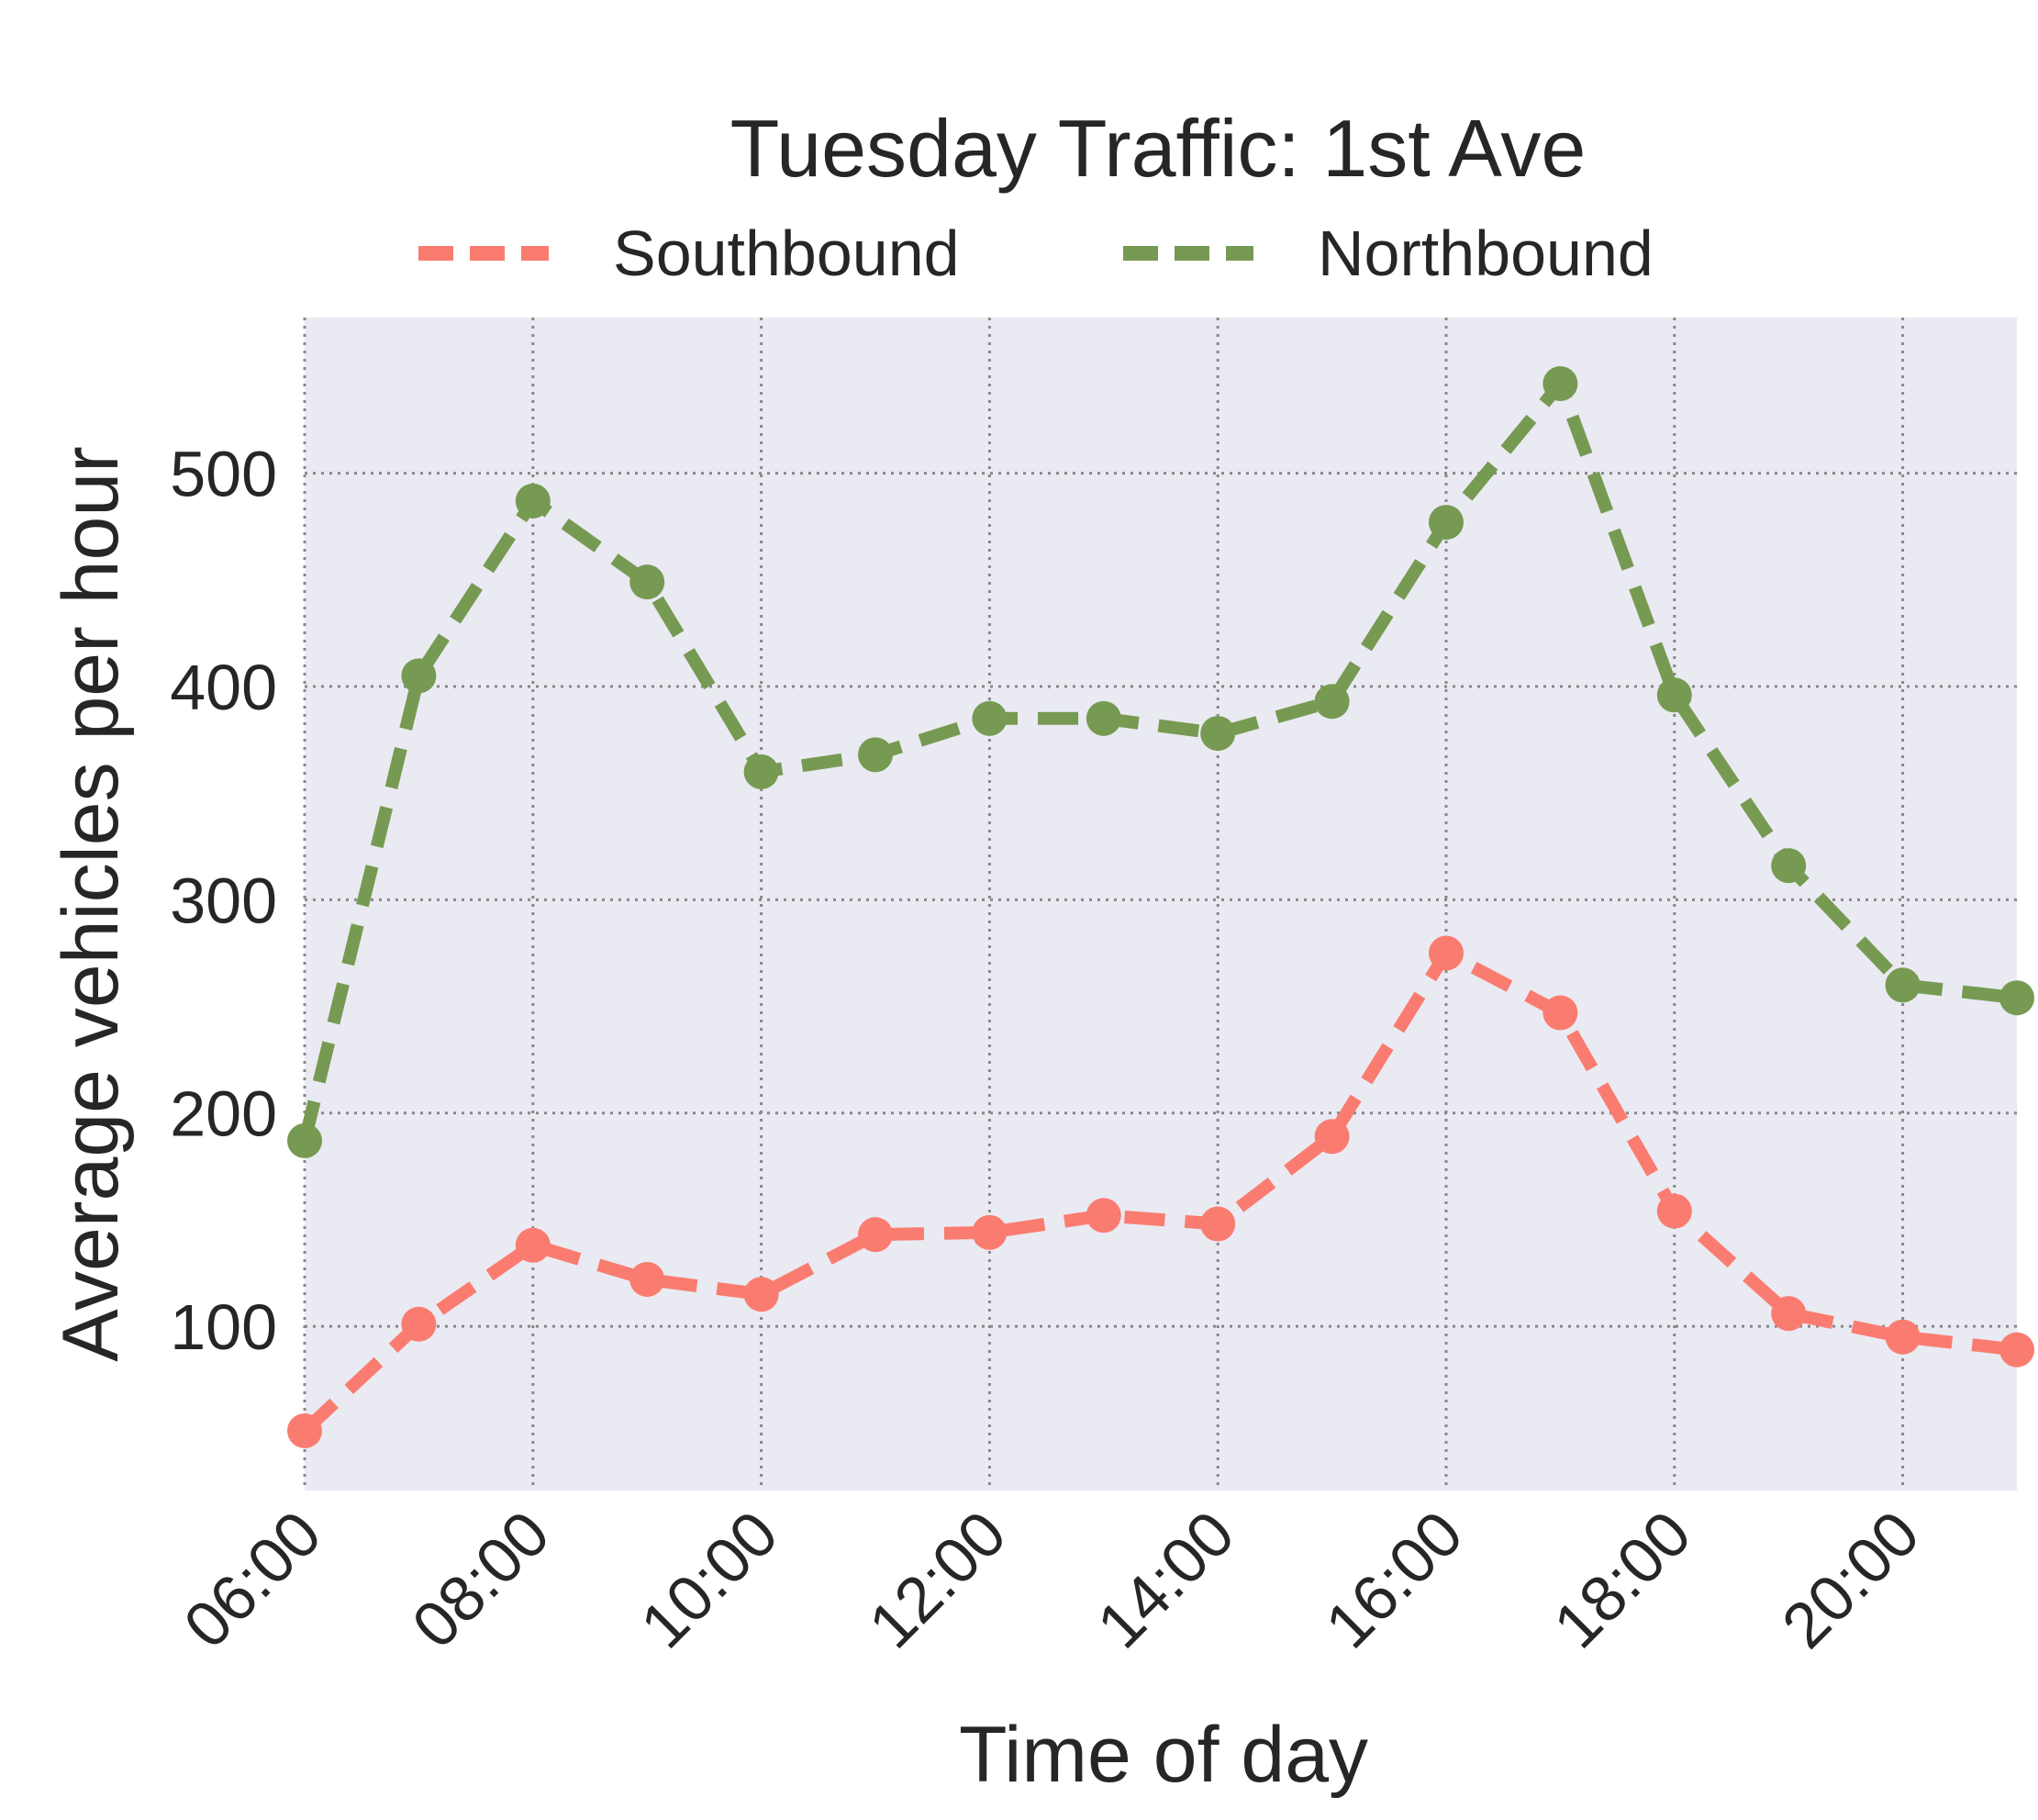 The height and width of the screenshot is (1820, 2038). Describe the element at coordinates (91, 904) in the screenshot. I see `y-axis-label: Average vehicles per hour` at that location.